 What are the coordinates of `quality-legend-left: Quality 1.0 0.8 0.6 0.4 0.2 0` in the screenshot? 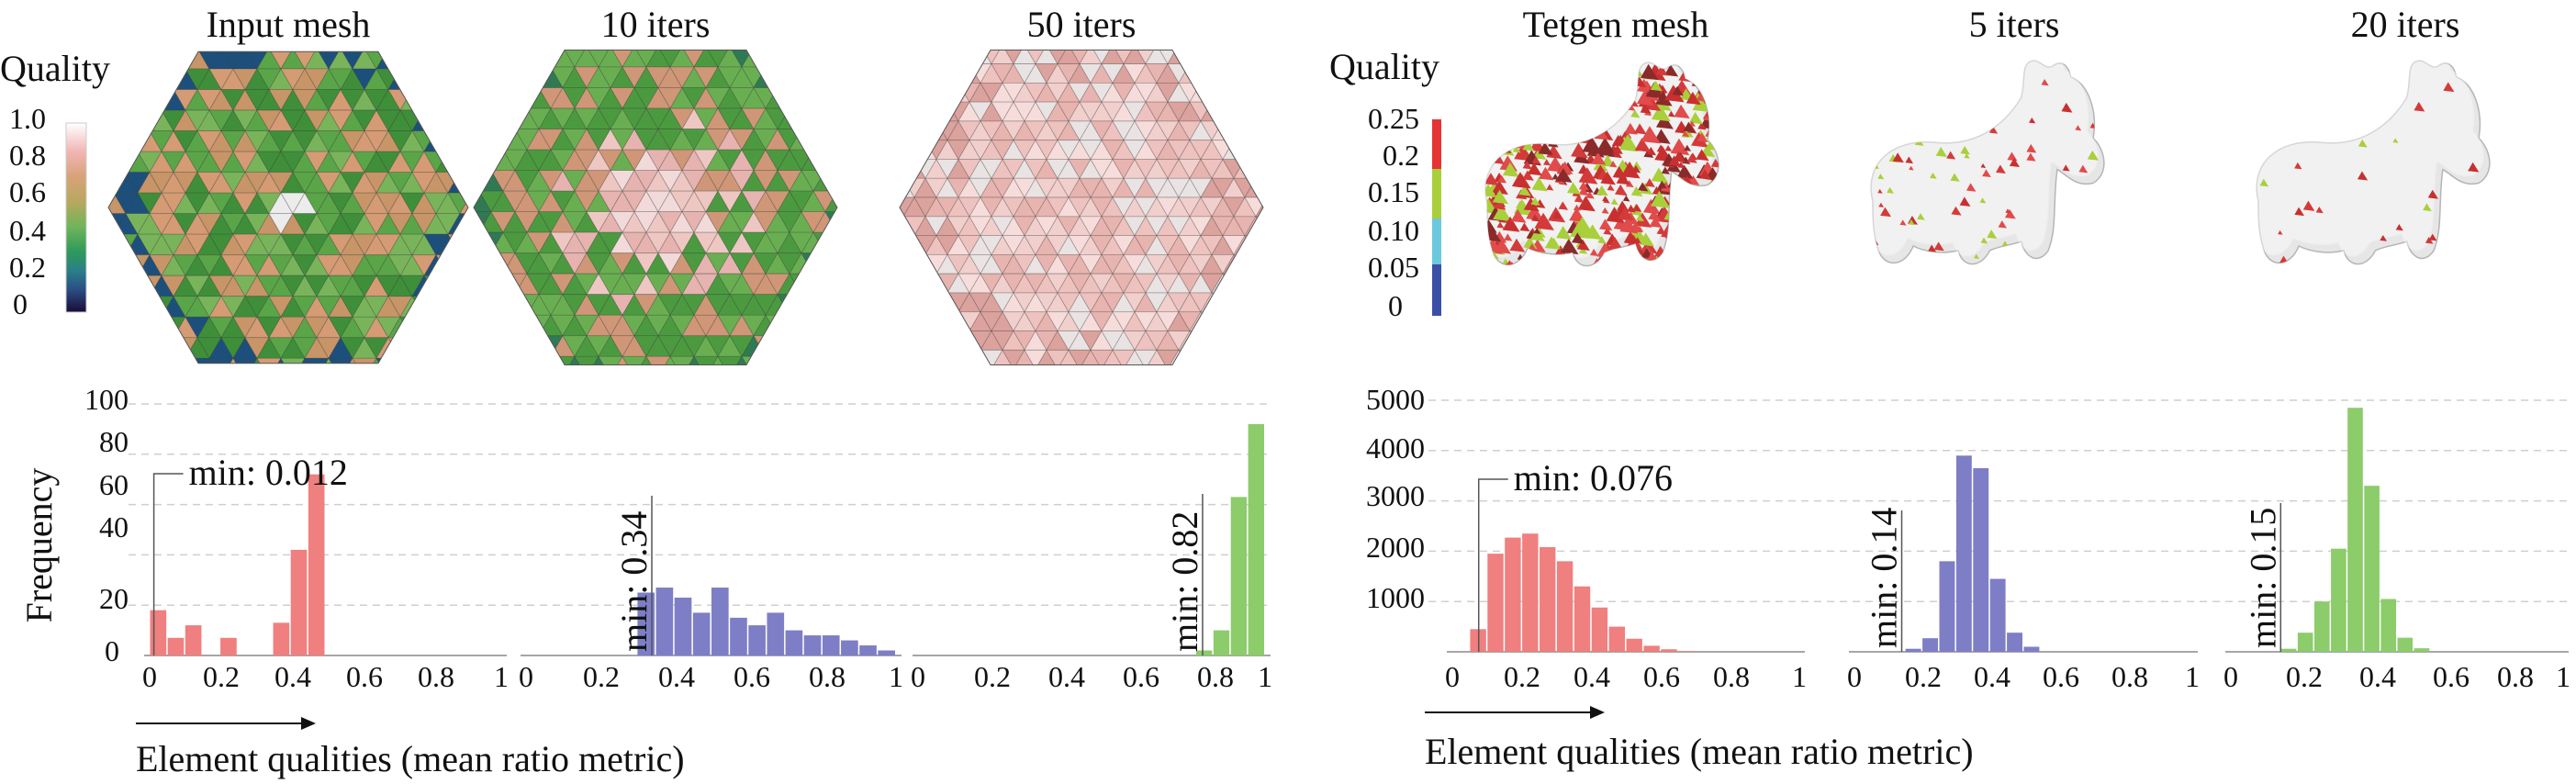 It's located at (55, 184).